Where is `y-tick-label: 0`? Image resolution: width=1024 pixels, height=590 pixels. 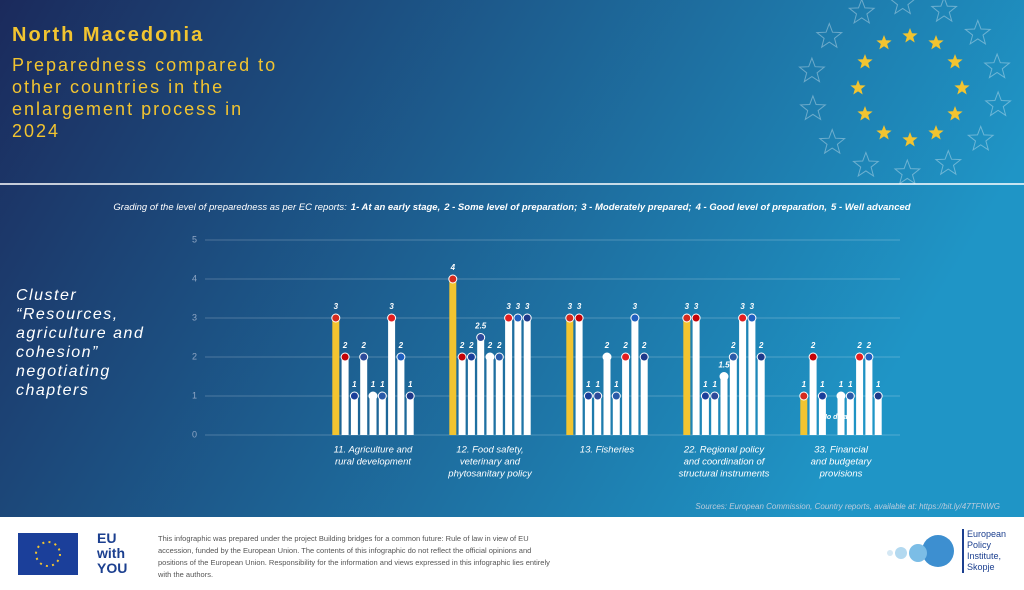 y-tick-label: 0 is located at coordinates (194, 434).